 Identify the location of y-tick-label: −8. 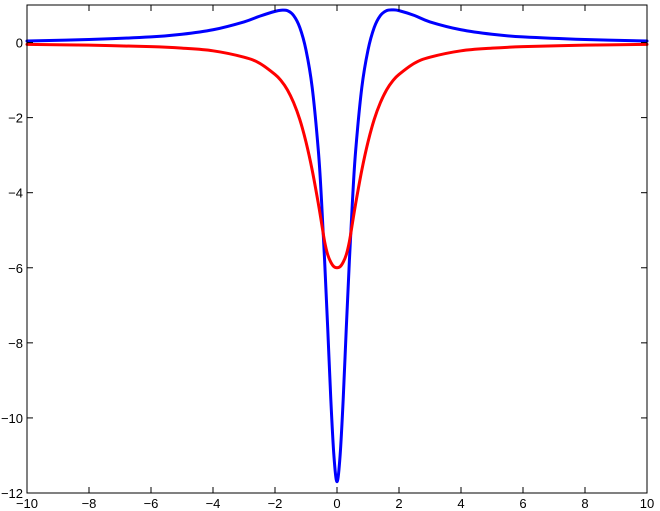
(15, 343).